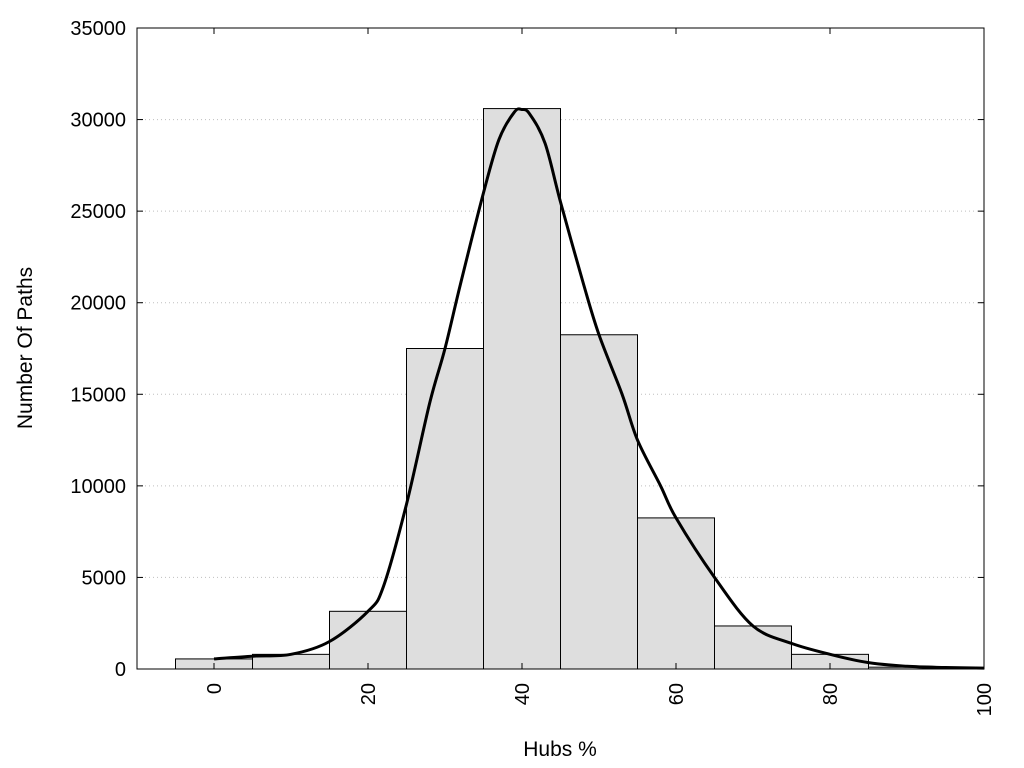 Image resolution: width=1024 pixels, height=768 pixels. I want to click on y-tick-label: 35000, so click(98, 29).